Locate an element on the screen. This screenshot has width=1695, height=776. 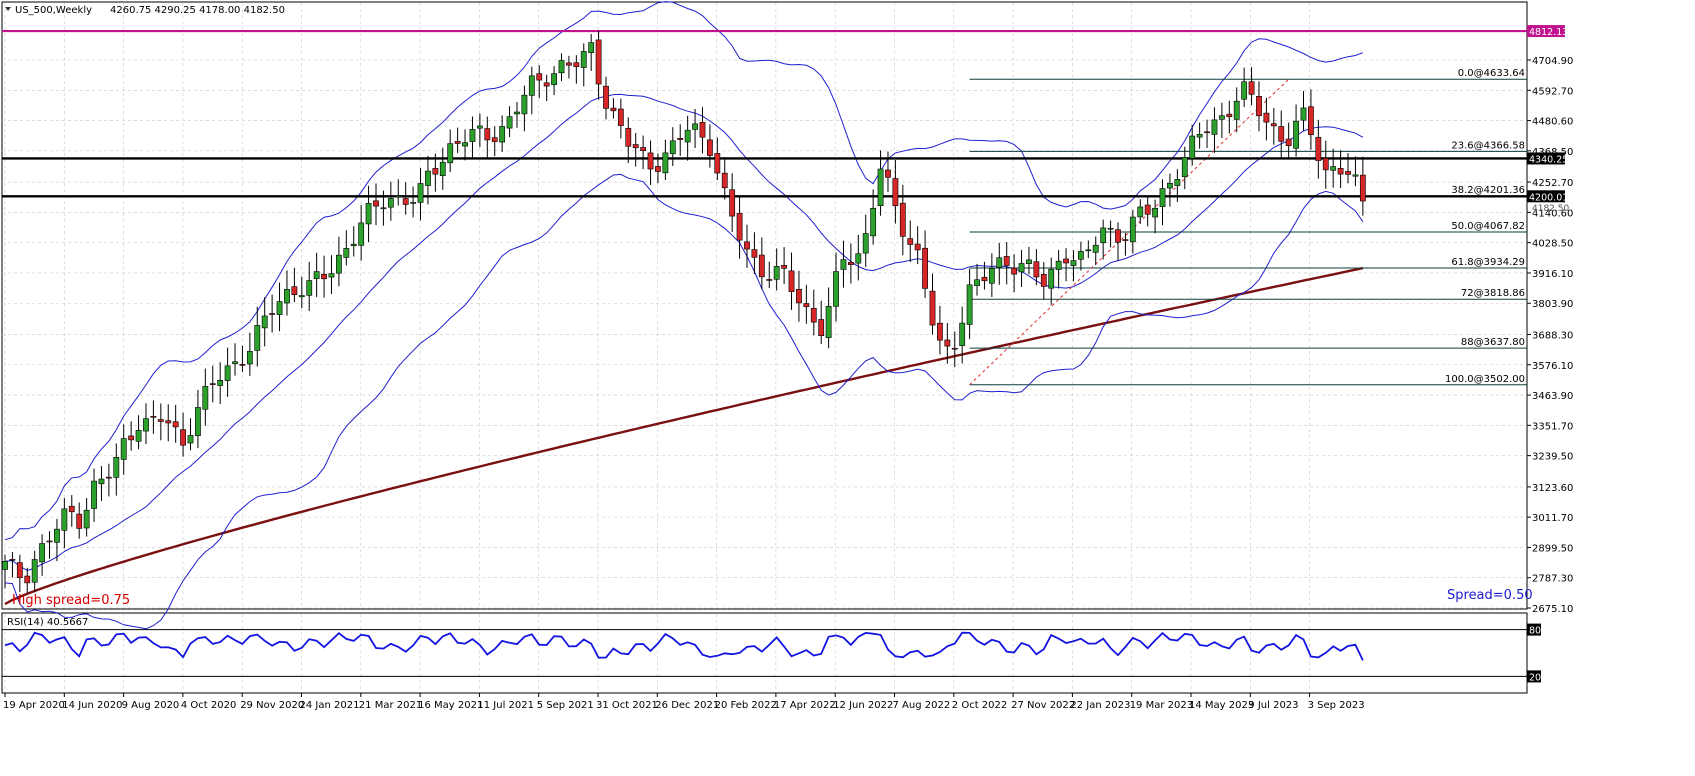
price-tick-label: 3123.60 is located at coordinates (1552, 488).